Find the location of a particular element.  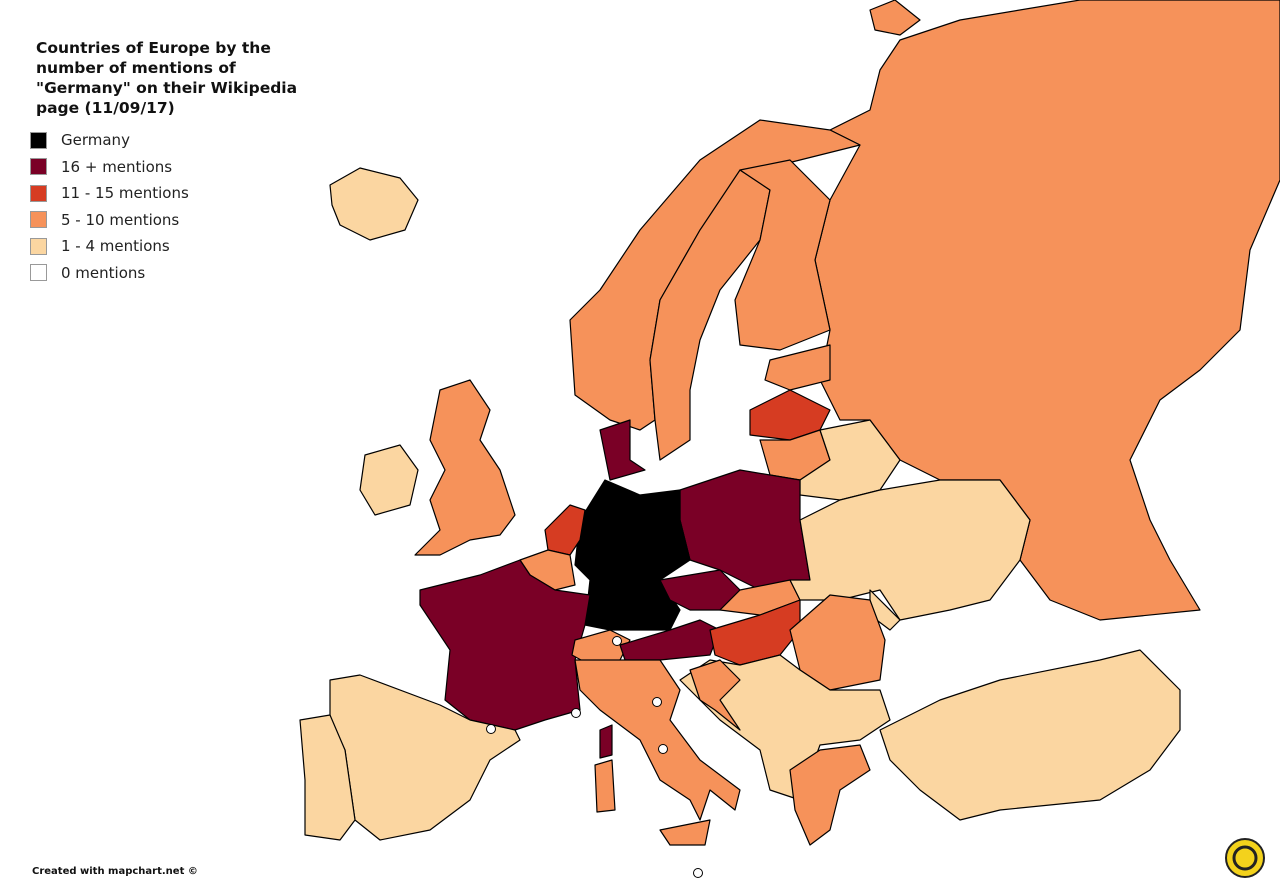

legend-item: 0 mentions is located at coordinates (109, 273).